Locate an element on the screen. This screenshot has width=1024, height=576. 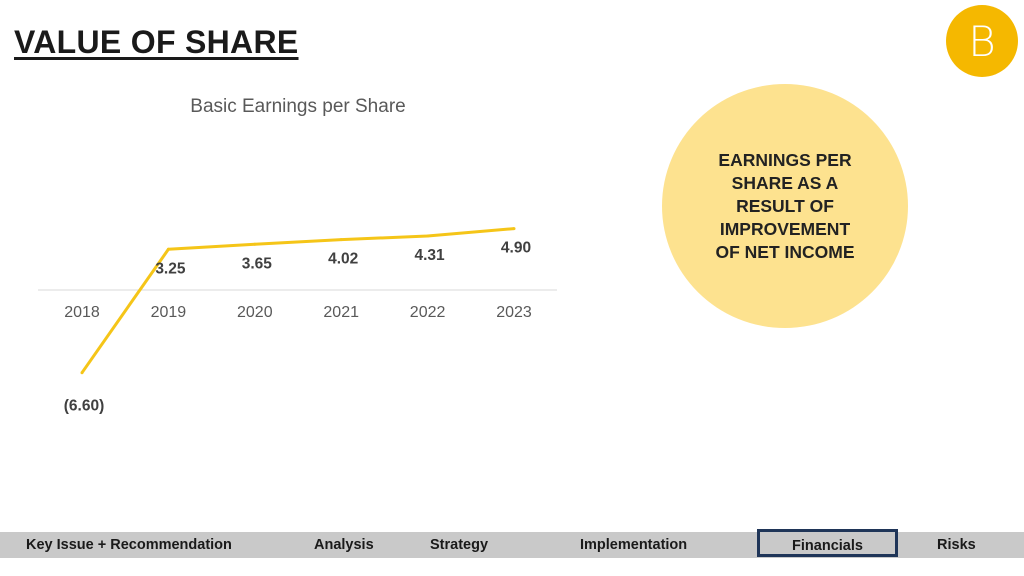
data-label: 4.90 is located at coordinates (516, 248).